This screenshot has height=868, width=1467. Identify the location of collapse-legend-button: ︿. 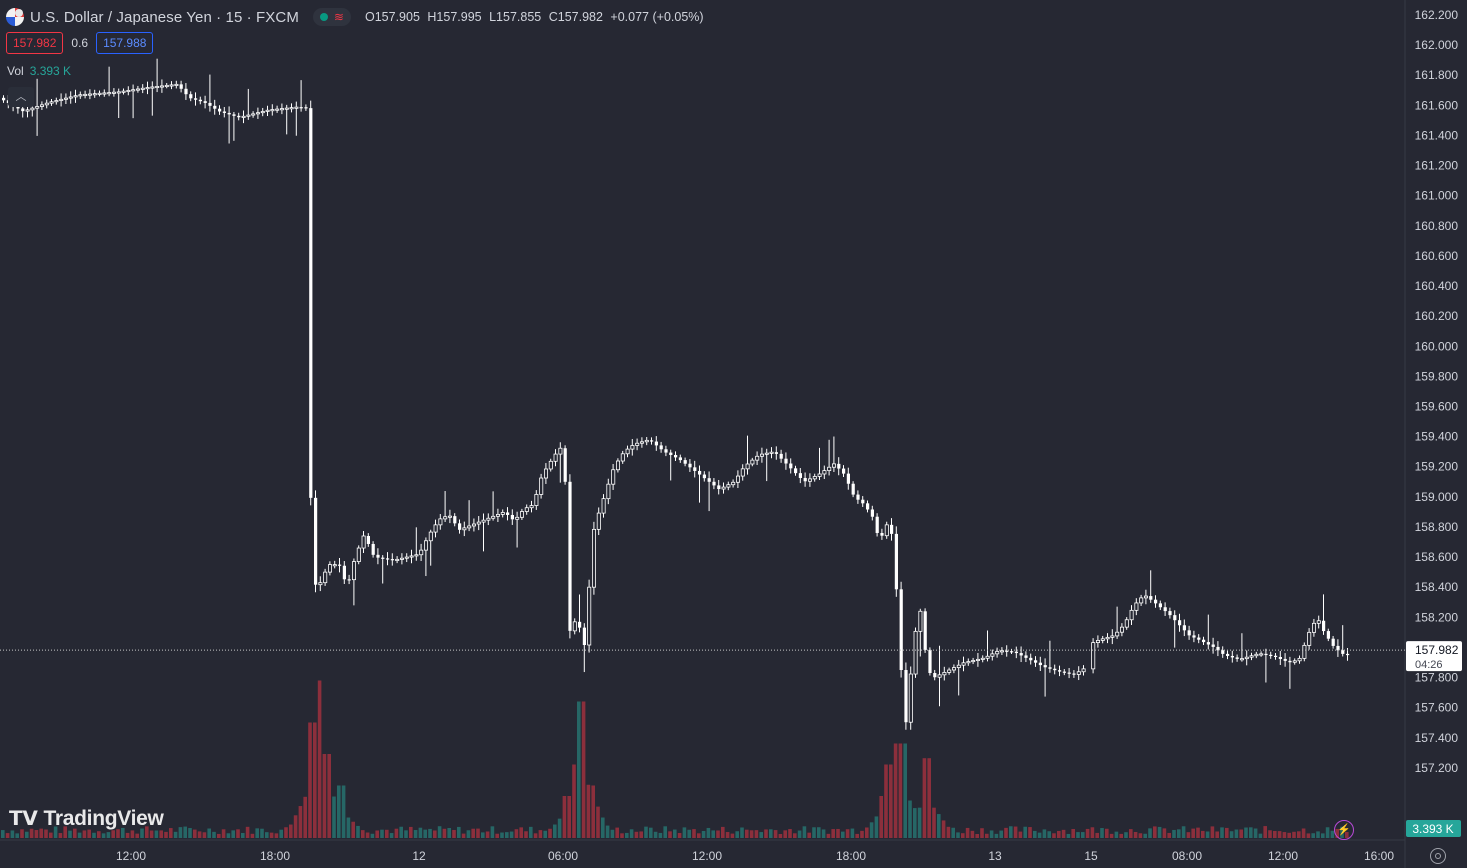
(21, 97).